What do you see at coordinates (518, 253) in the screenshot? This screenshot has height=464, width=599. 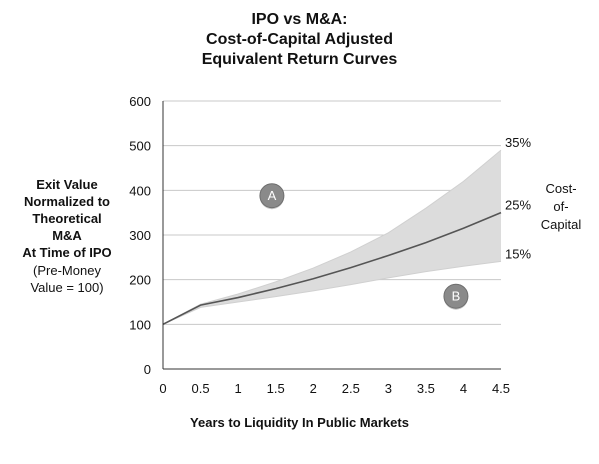 I see `series-label-15%: 15%` at bounding box center [518, 253].